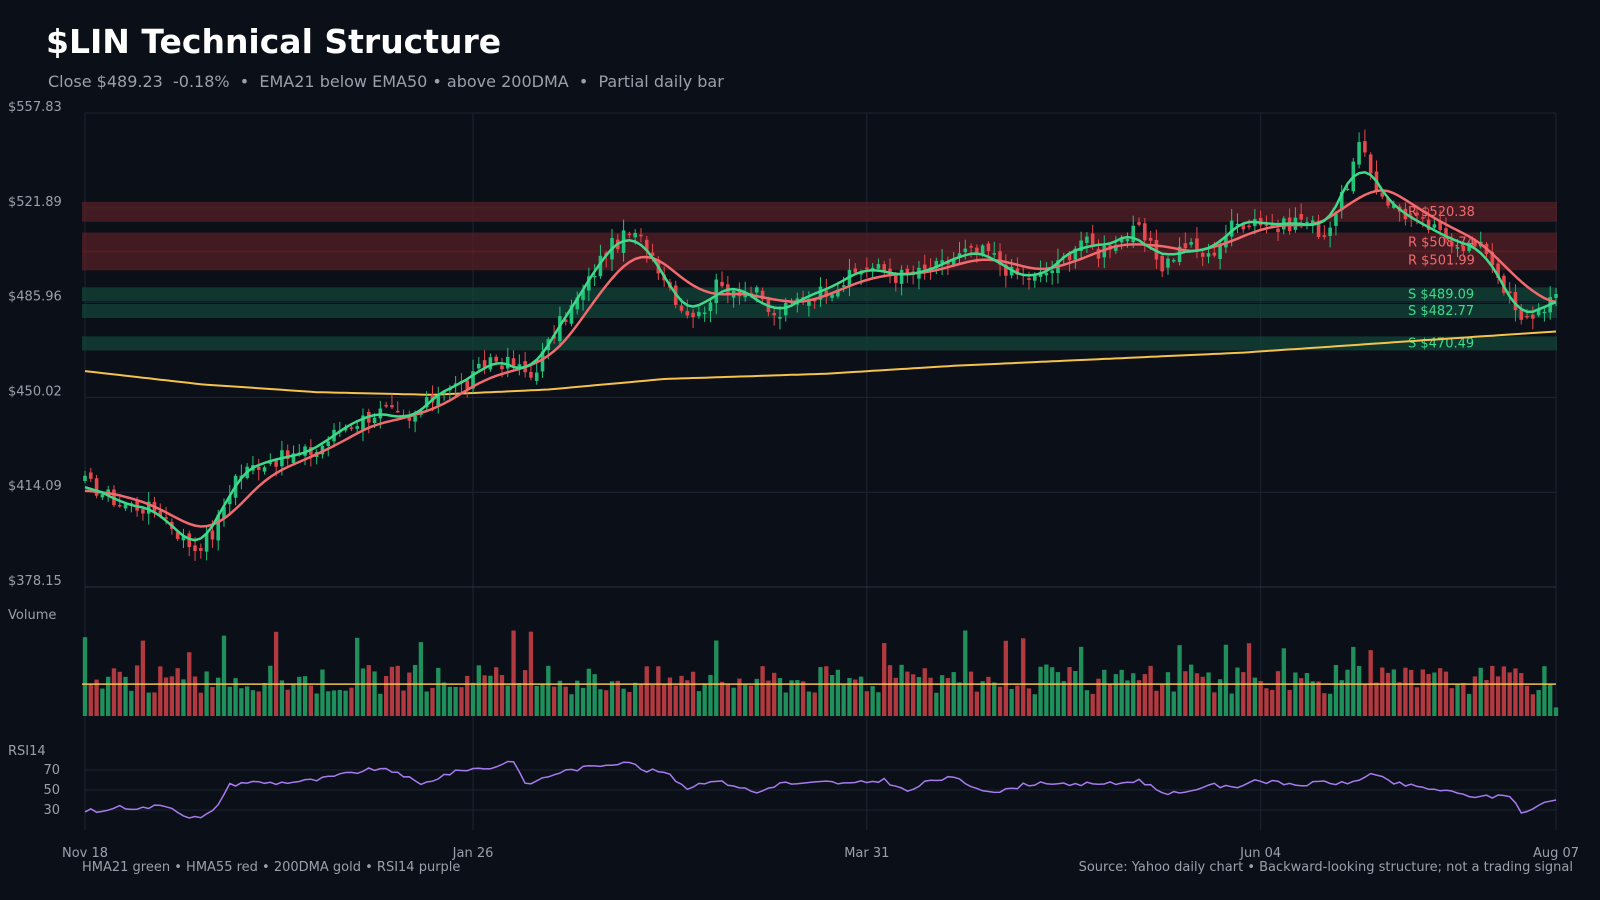 The width and height of the screenshot is (1600, 900). What do you see at coordinates (1441, 294) in the screenshot?
I see `support-label: S $489.09` at bounding box center [1441, 294].